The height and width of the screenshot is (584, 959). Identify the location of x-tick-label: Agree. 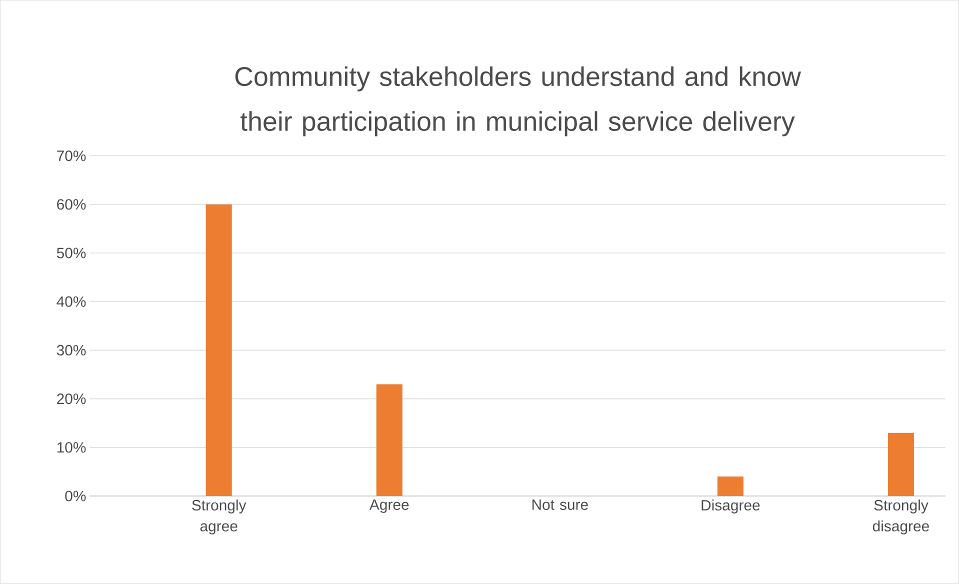
(389, 507).